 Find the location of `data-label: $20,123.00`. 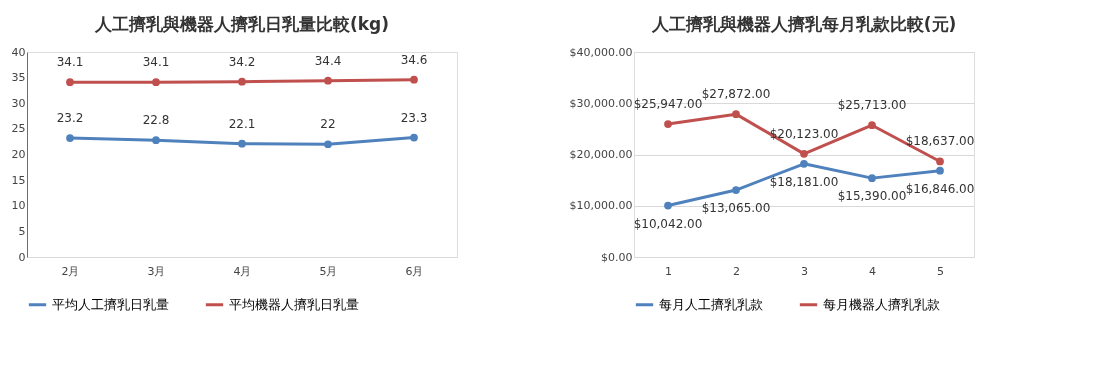

data-label: $20,123.00 is located at coordinates (804, 133).